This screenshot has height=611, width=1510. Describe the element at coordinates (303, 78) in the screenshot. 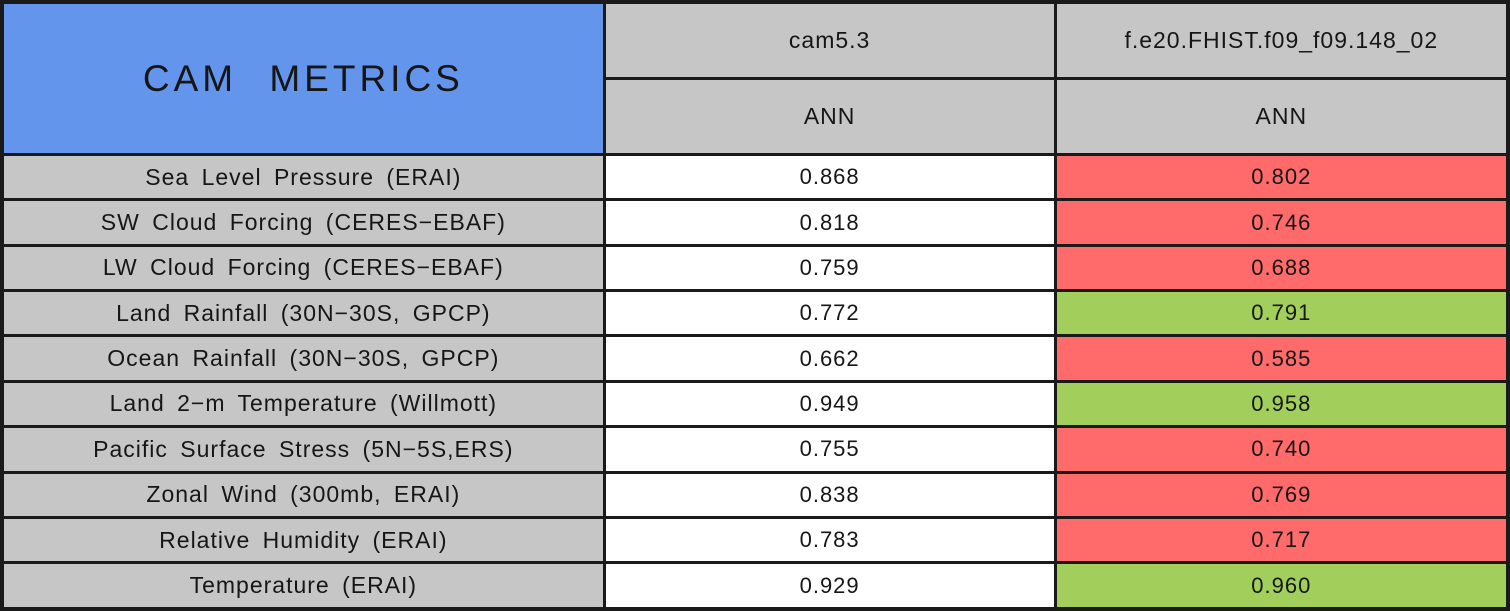

I see `table-title: CAM METRICS` at that location.